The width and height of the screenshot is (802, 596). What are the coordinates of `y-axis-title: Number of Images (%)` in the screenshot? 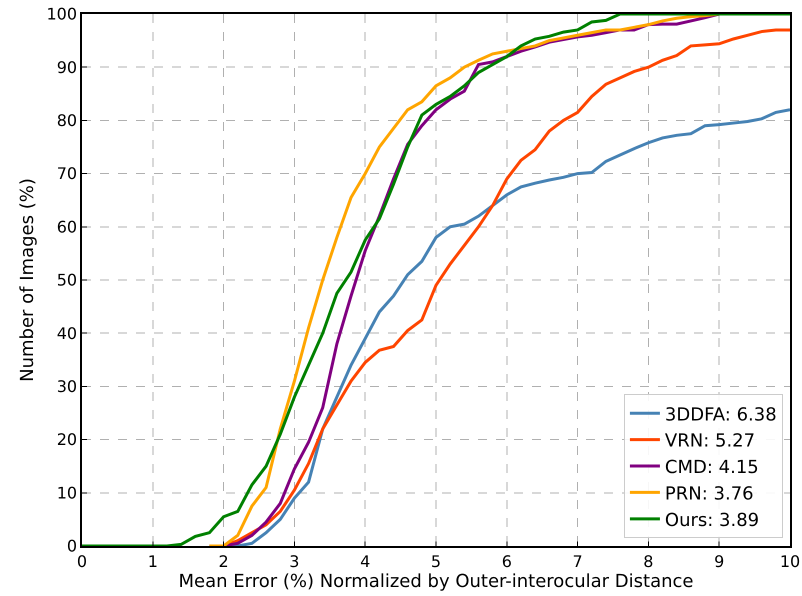 It's located at (27, 280).